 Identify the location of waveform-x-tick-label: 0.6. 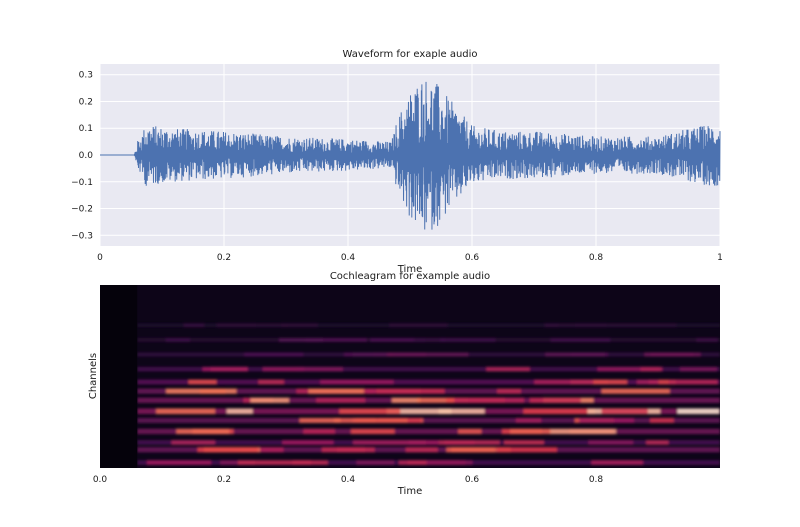
(472, 258).